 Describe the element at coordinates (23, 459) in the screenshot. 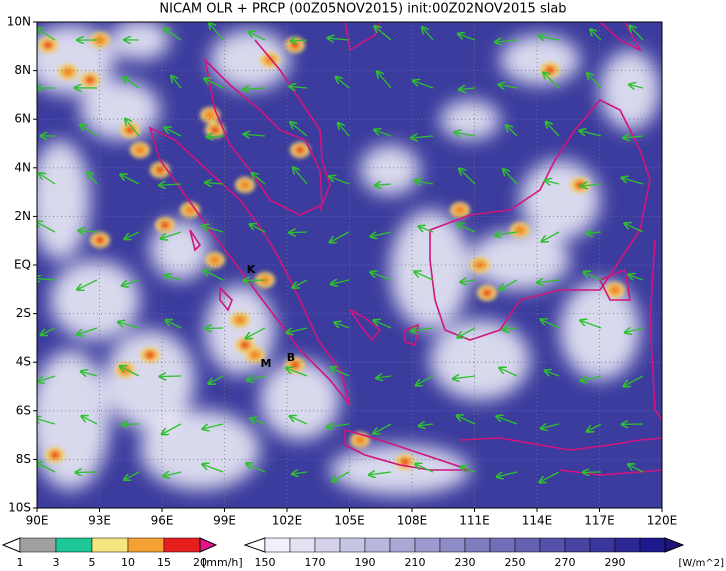

I see `lat-label: 8S` at that location.